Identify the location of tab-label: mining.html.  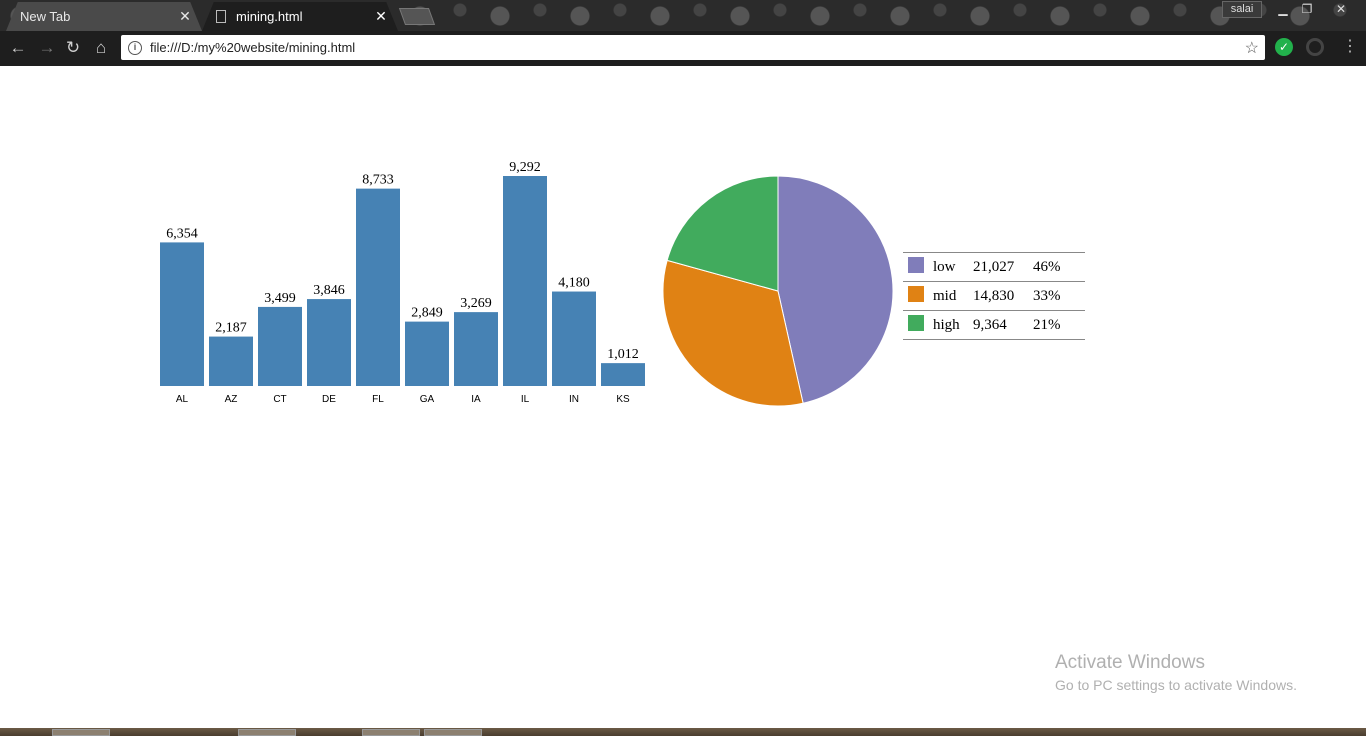
(269, 16).